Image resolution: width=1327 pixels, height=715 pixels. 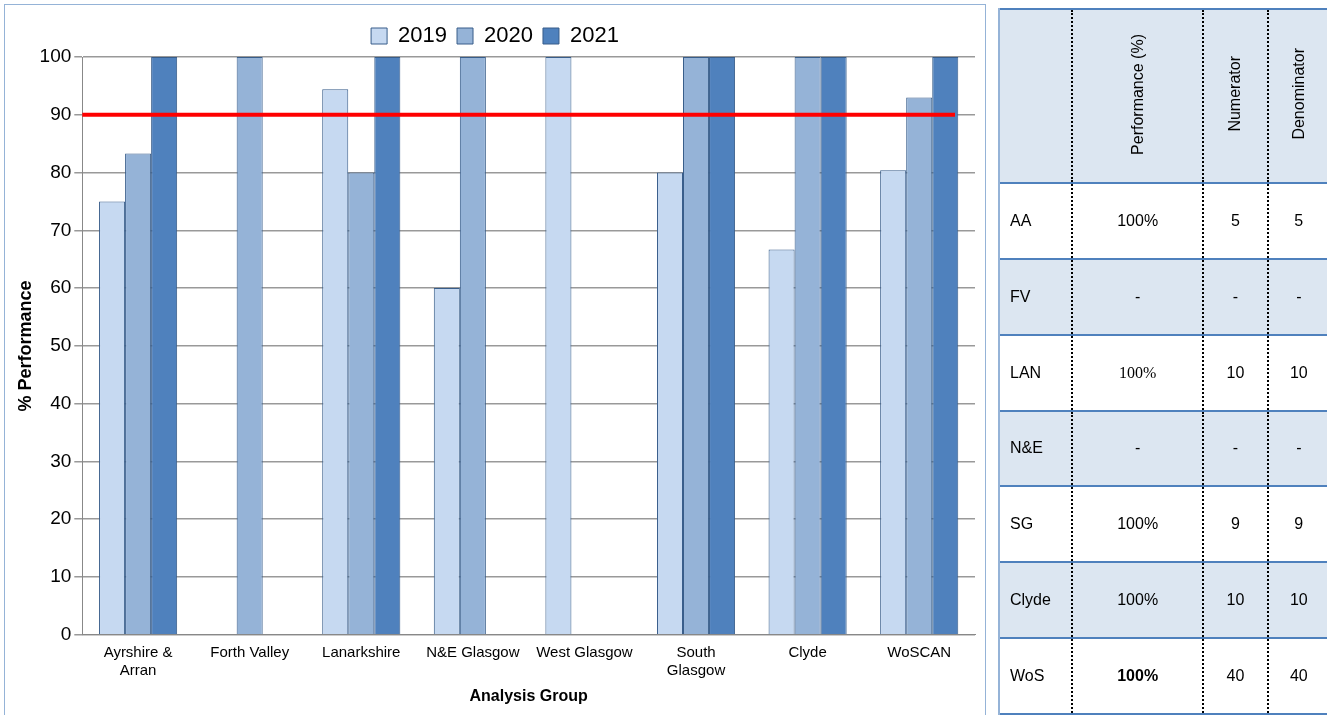 What do you see at coordinates (1020, 296) in the screenshot?
I see `category-label: FV` at bounding box center [1020, 296].